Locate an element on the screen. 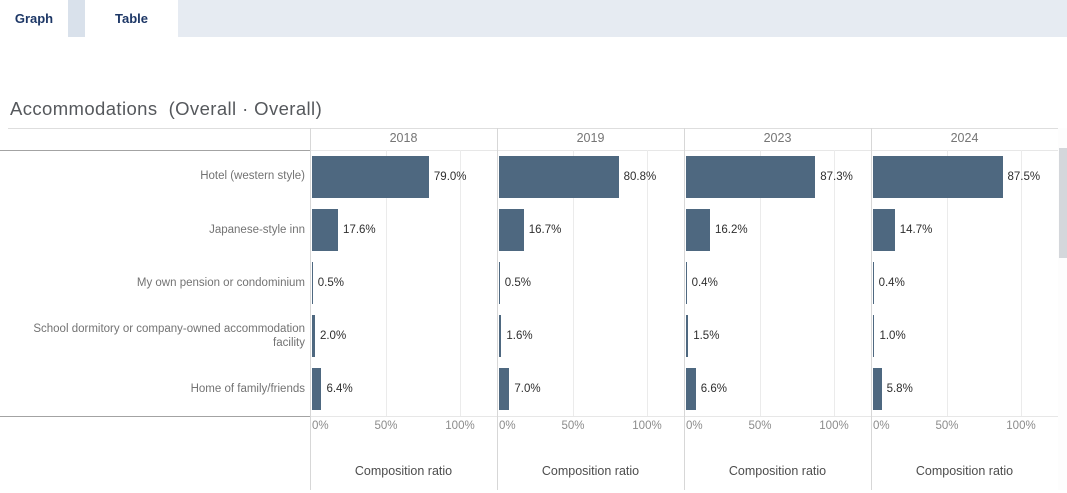  bar-value-label: 87.3% is located at coordinates (836, 176).